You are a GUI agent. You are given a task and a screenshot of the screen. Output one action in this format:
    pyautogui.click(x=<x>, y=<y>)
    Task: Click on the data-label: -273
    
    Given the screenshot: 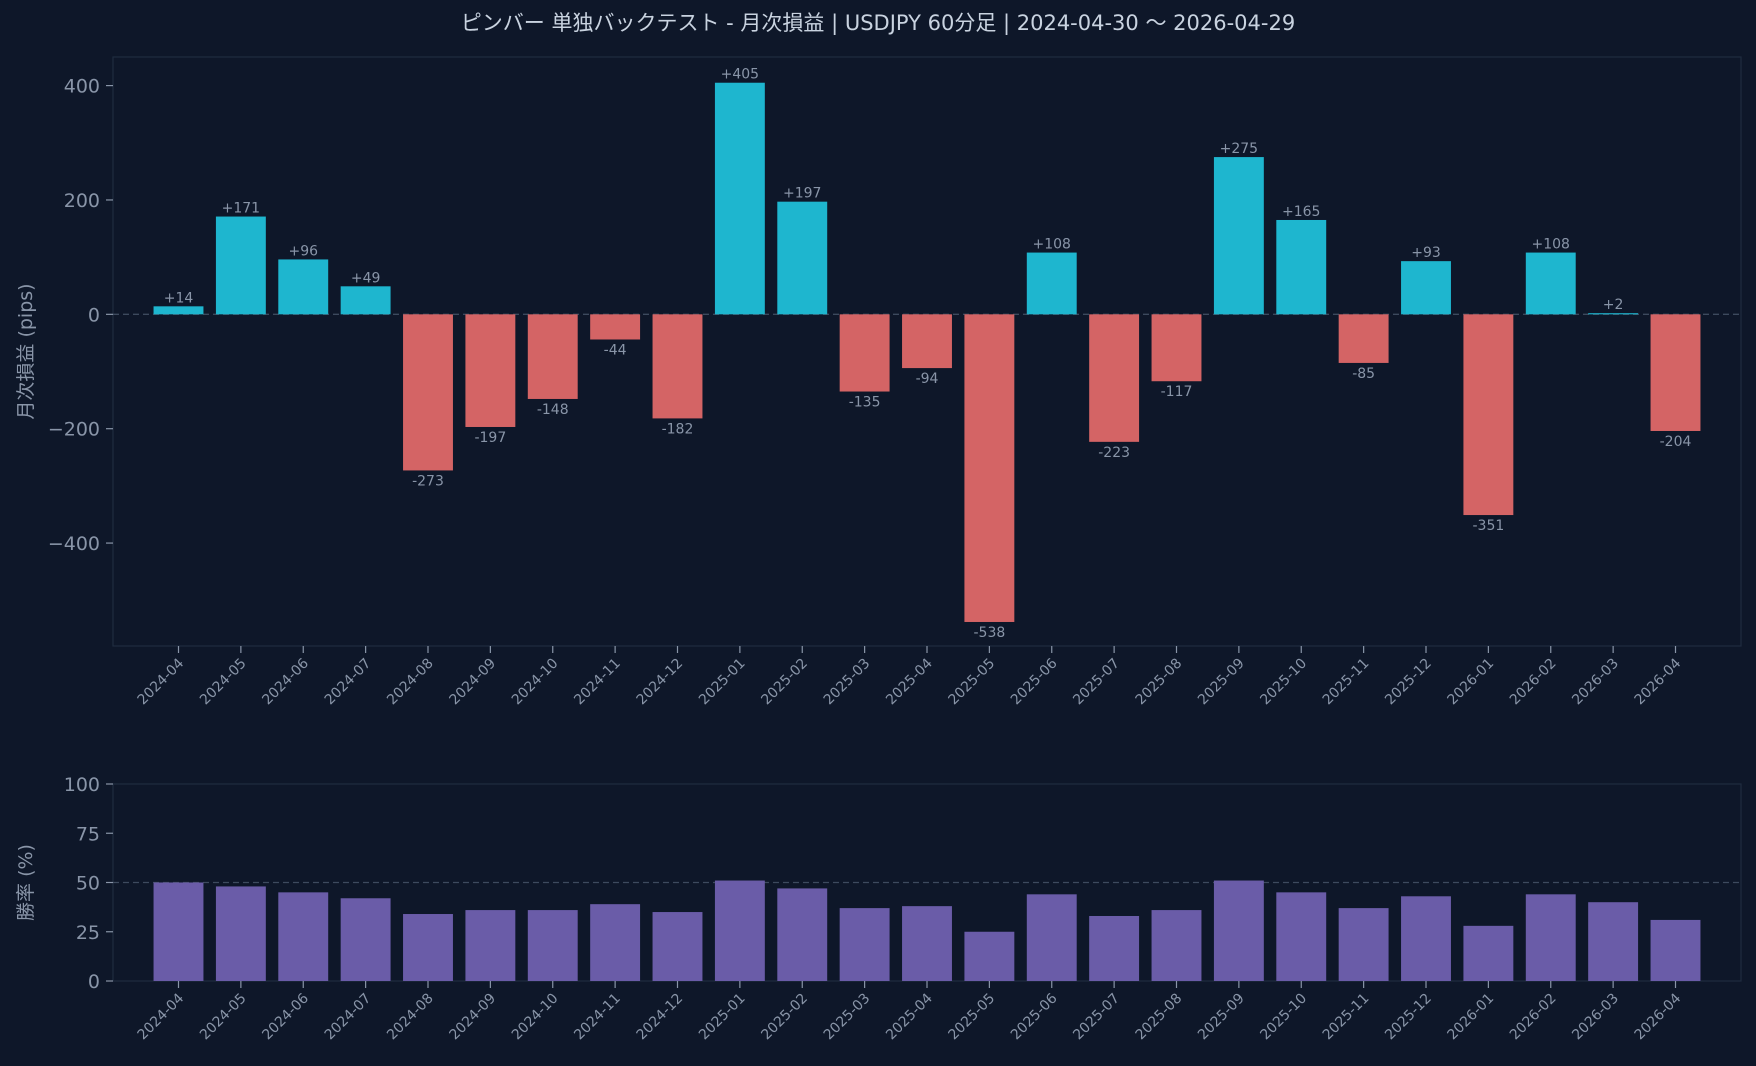 What is the action you would take?
    pyautogui.click(x=428, y=481)
    